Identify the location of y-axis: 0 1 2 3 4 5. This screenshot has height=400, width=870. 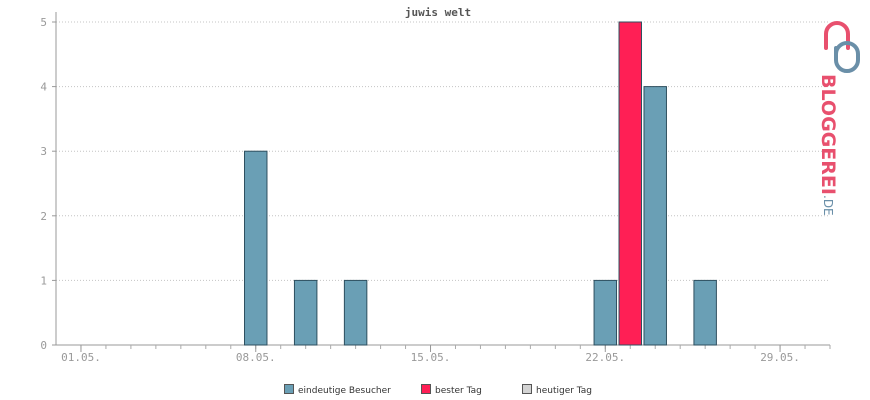
(48, 182).